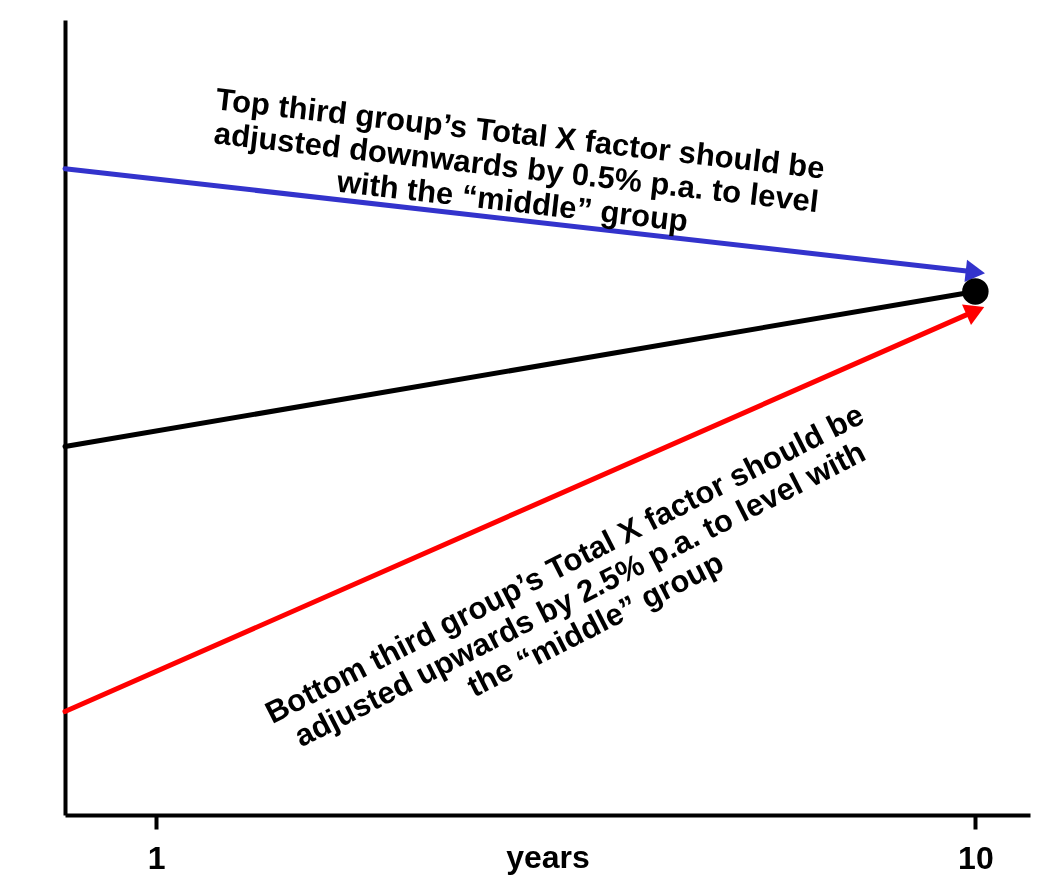 This screenshot has height=887, width=1040. What do you see at coordinates (548, 856) in the screenshot?
I see `x-axis-title: years` at bounding box center [548, 856].